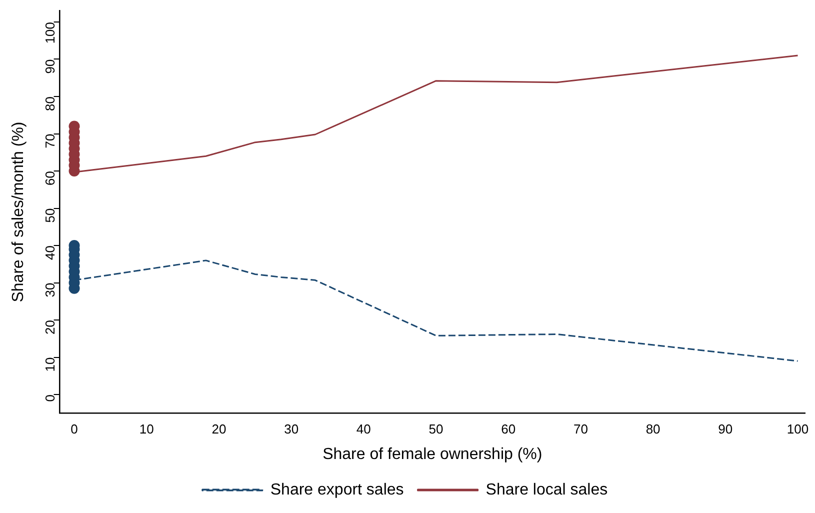 The width and height of the screenshot is (815, 513). What do you see at coordinates (50, 215) in the screenshot?
I see `y-tick-label: 50` at bounding box center [50, 215].